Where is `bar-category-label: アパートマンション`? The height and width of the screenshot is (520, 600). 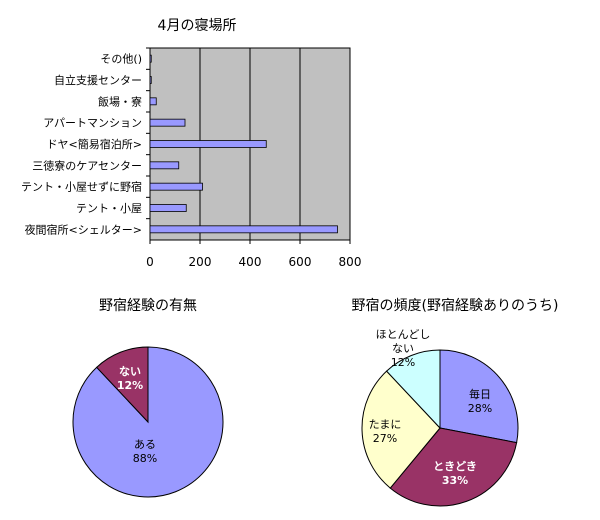 bar-category-label: アパートマンション is located at coordinates (92, 123).